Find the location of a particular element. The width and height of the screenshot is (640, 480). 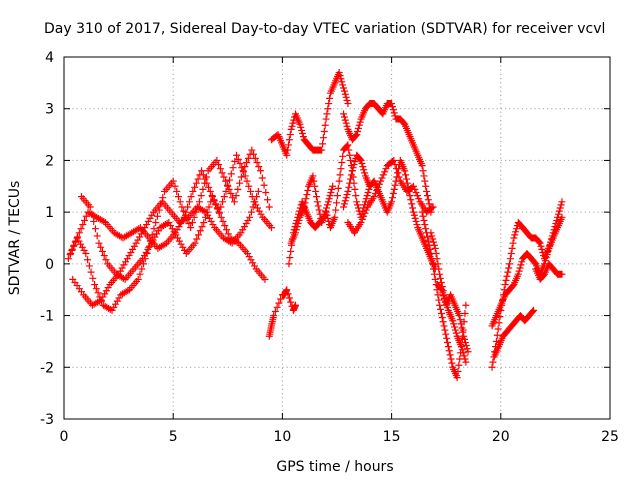

series-track-b is located at coordinates (171, 204).